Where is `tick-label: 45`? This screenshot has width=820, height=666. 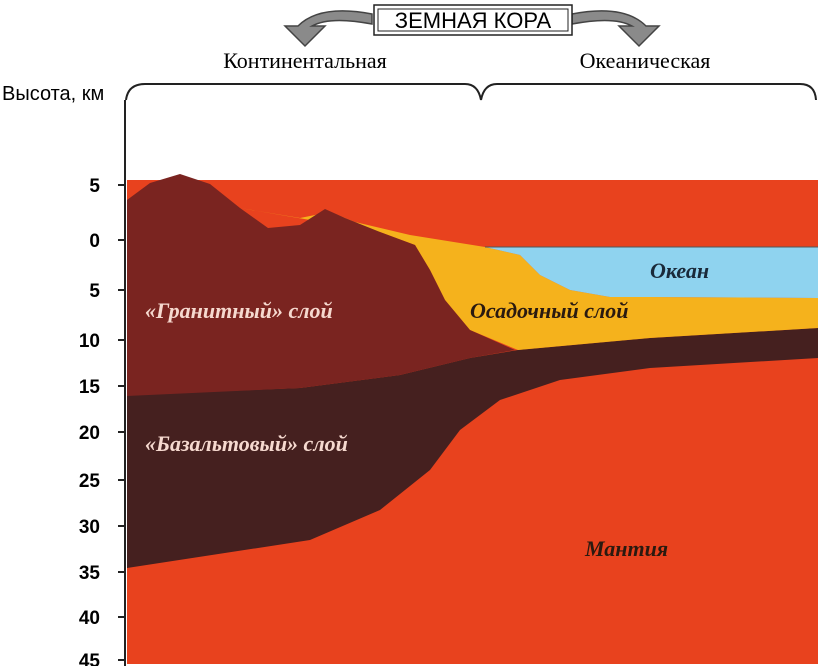
tick-label: 45 is located at coordinates (90, 658).